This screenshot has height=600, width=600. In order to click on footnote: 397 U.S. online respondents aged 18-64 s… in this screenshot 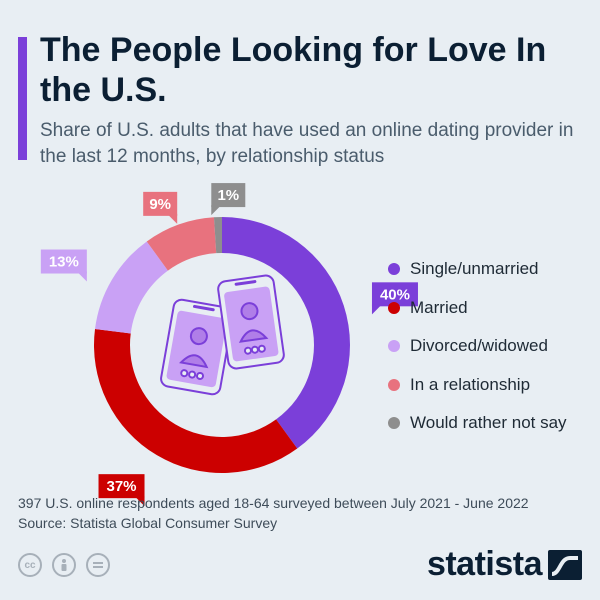, I will do `click(273, 513)`.